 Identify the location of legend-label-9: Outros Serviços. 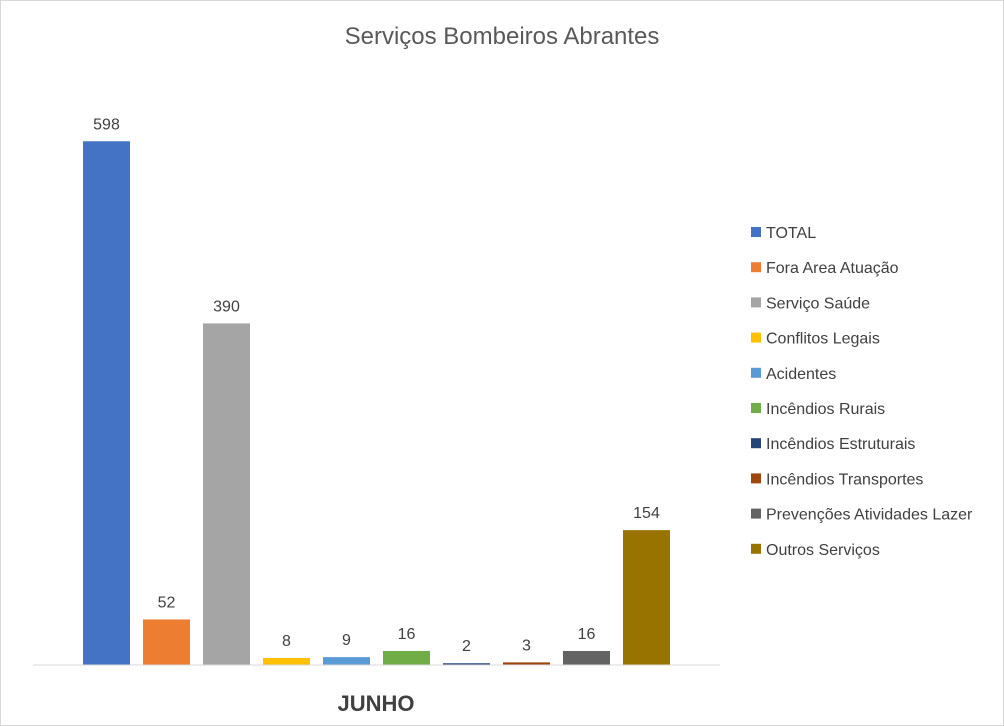
(823, 550).